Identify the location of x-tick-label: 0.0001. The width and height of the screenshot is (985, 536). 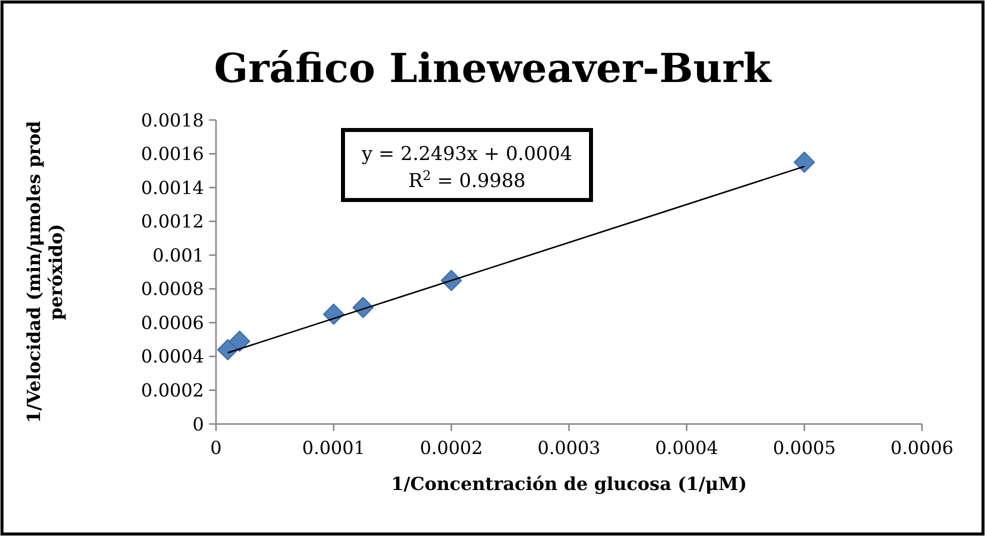
(334, 448).